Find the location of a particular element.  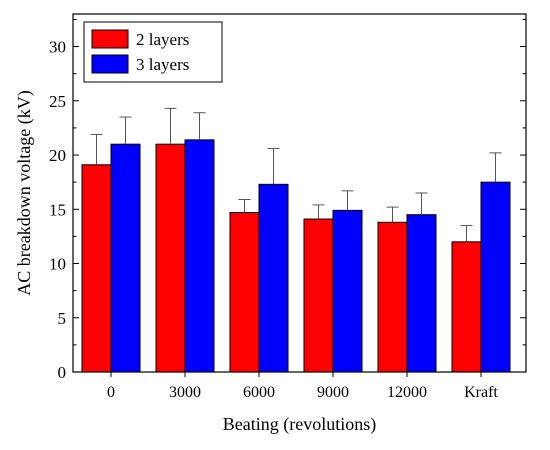

x-axis-title: Beating (revolutions) is located at coordinates (299, 424).